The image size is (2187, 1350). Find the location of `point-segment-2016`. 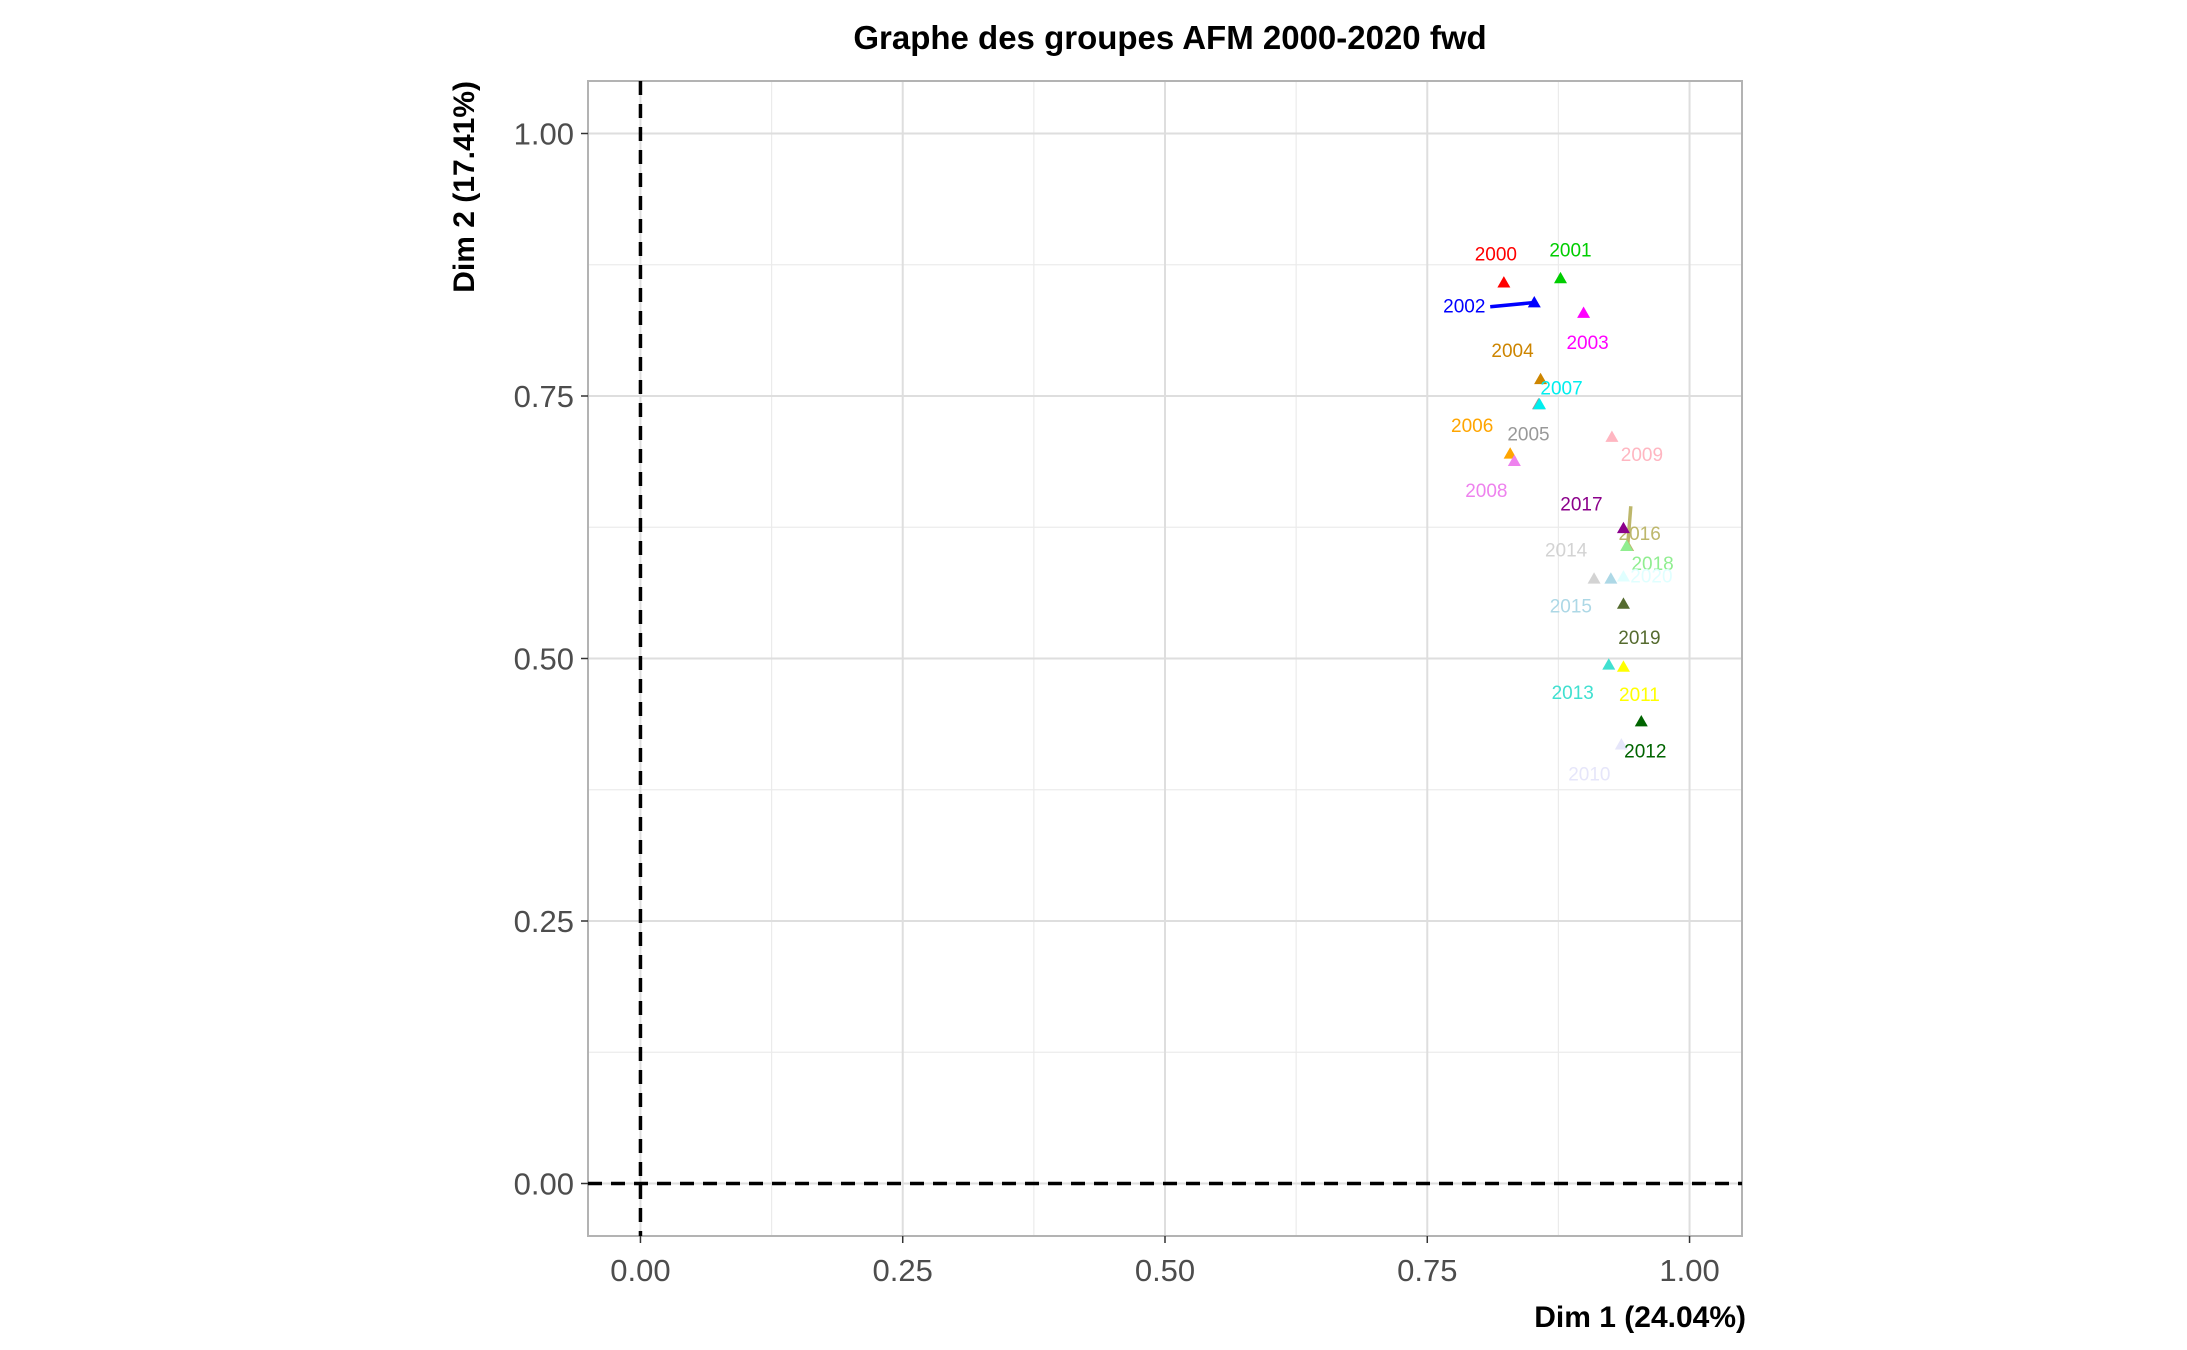

point-segment-2016 is located at coordinates (1629, 526).